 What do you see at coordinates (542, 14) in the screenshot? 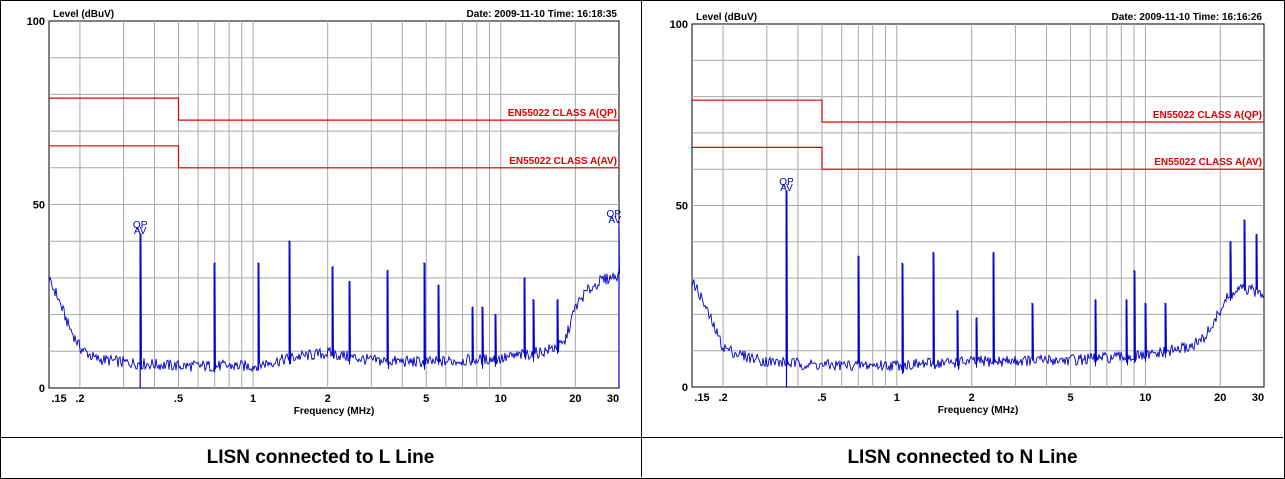
I see `chart-header: Date: 2009-11-10 Time: 16:18:35` at bounding box center [542, 14].